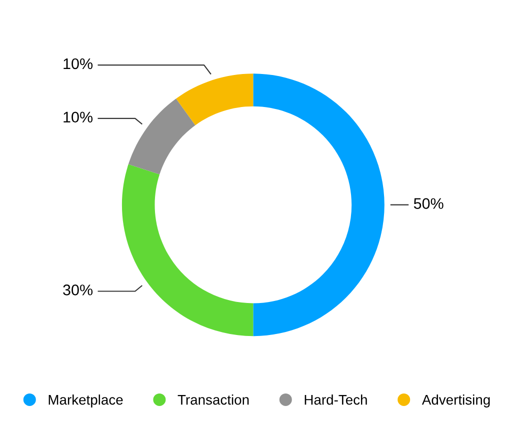 The width and height of the screenshot is (512, 425). Describe the element at coordinates (456, 401) in the screenshot. I see `legend-label: Advertising` at that location.